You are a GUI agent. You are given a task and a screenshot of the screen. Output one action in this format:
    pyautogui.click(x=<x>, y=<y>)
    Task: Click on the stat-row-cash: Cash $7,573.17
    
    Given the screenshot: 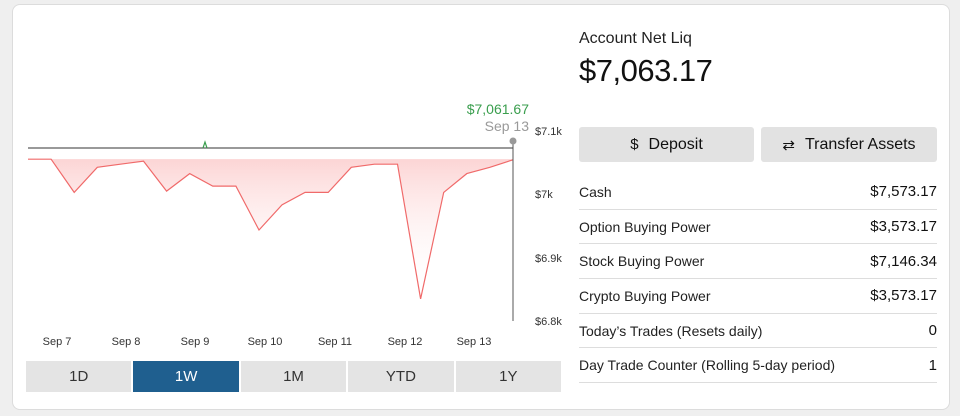 What is the action you would take?
    pyautogui.click(x=758, y=192)
    